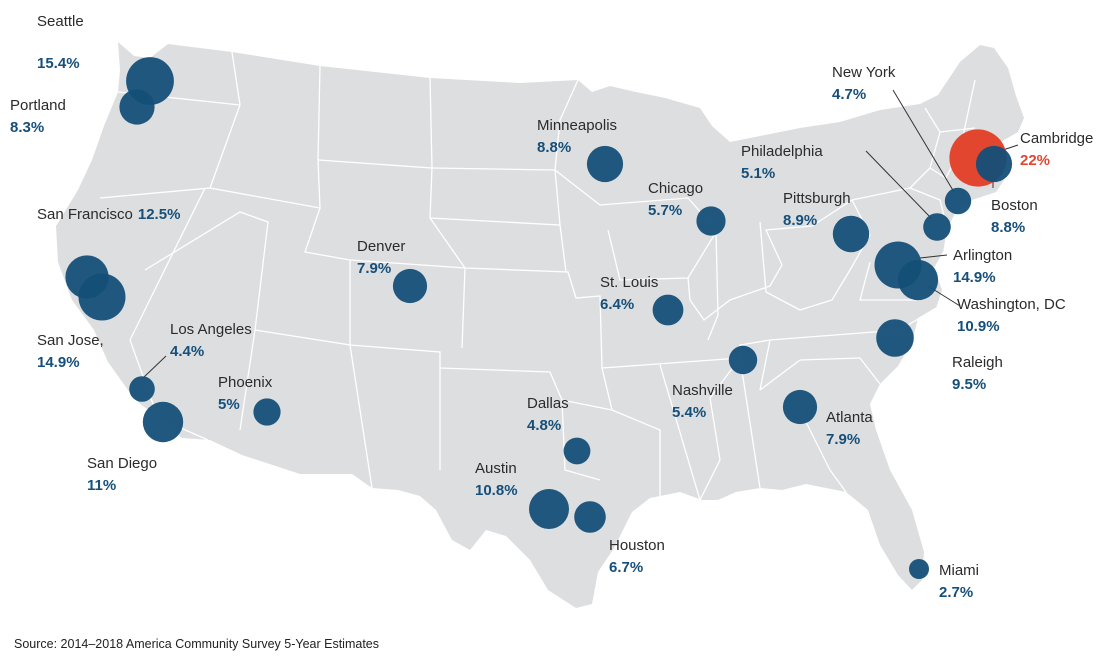  What do you see at coordinates (1011, 304) in the screenshot?
I see `washington-dc-name: Washington, DC` at bounding box center [1011, 304].